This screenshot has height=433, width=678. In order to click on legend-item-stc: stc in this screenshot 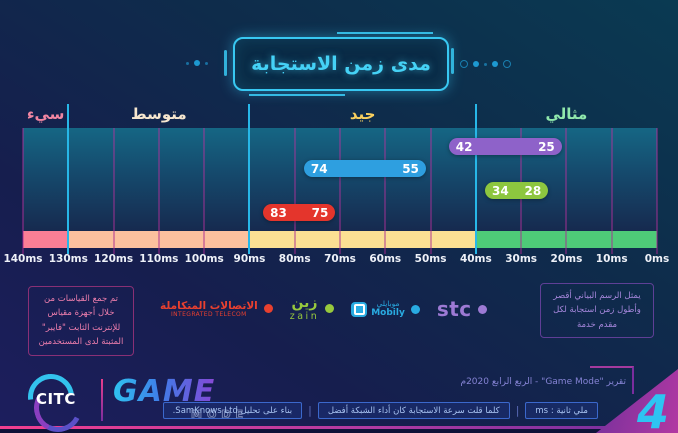, I will do `click(462, 309)`.